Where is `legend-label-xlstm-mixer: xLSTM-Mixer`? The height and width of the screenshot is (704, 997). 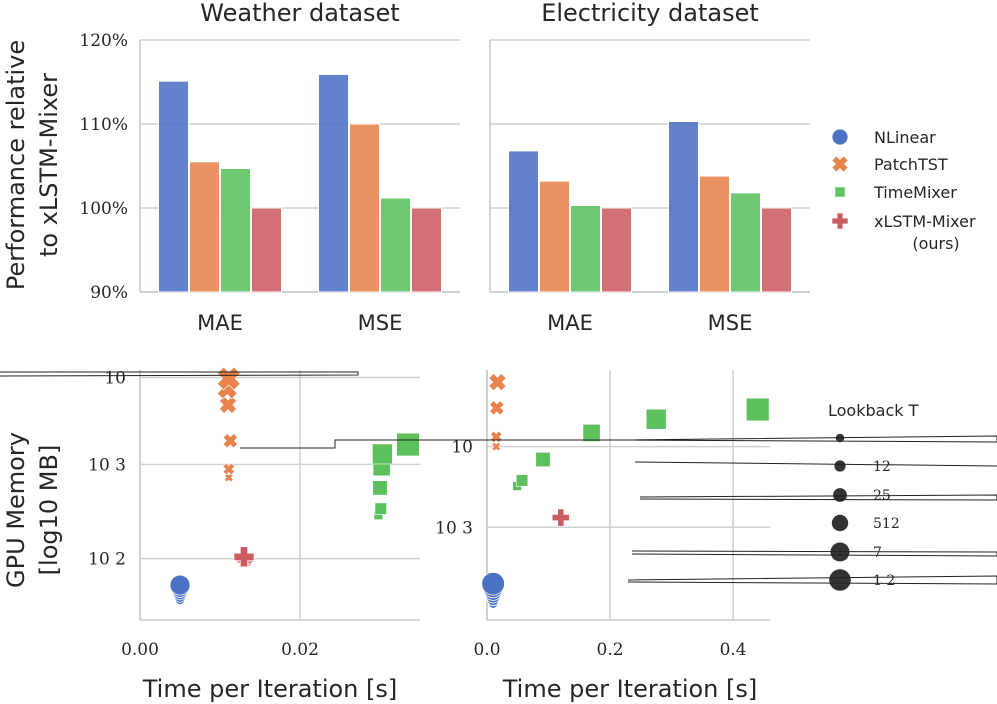
legend-label-xlstm-mixer: xLSTM-Mixer is located at coordinates (925, 221).